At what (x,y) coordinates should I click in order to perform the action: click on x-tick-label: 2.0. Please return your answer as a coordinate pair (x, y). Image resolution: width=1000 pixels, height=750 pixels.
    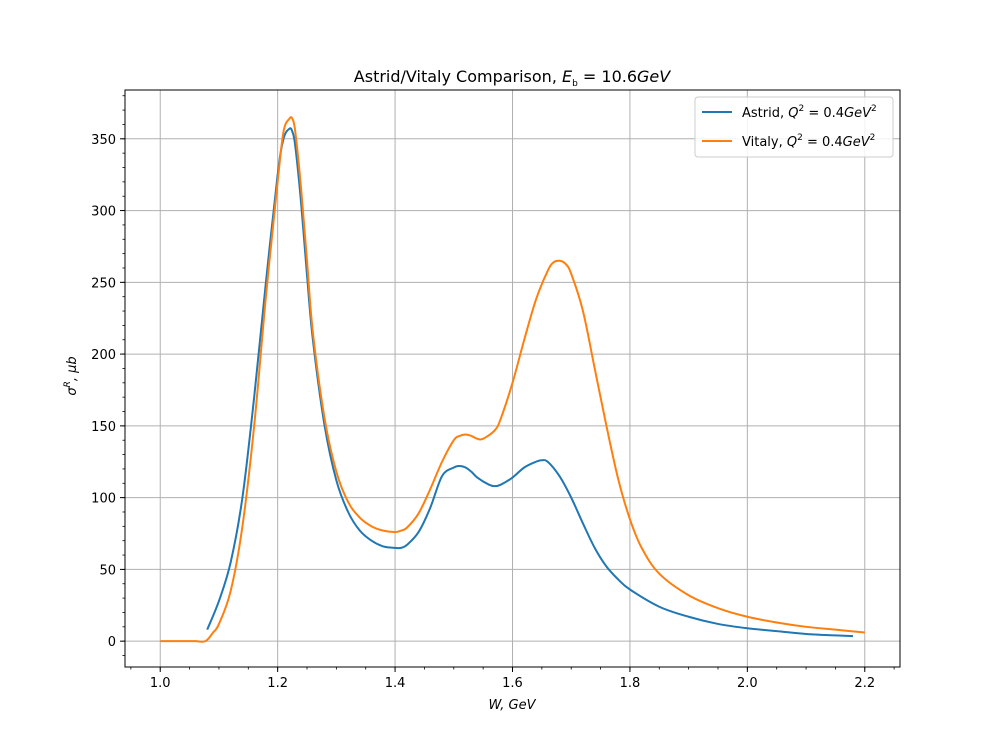
    Looking at the image, I should click on (747, 683).